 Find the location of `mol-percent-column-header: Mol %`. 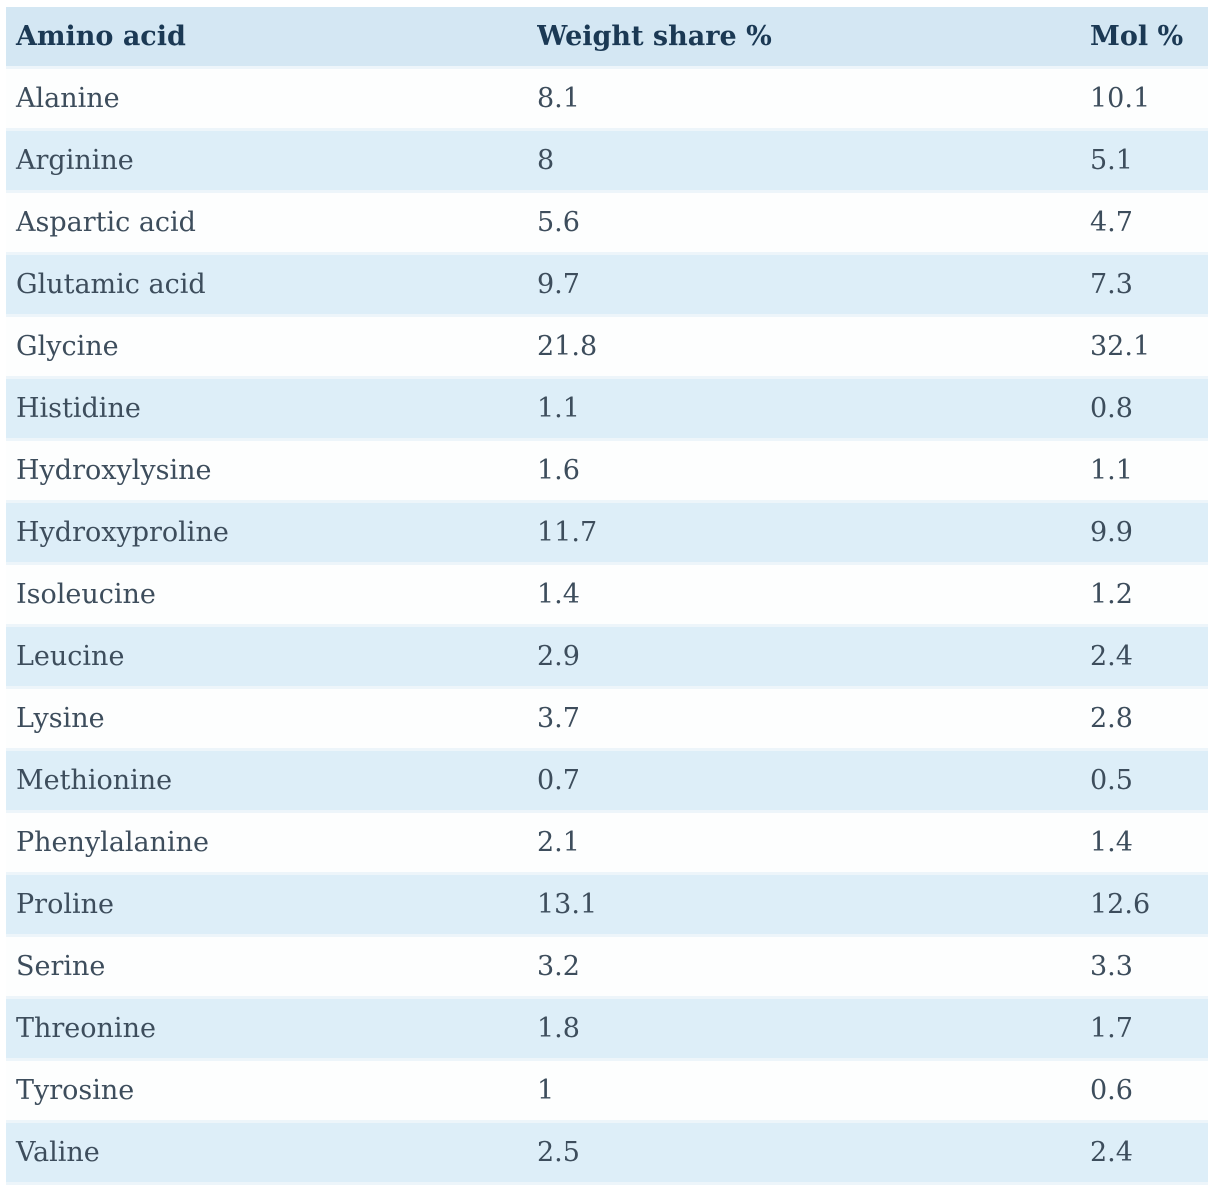

mol-percent-column-header: Mol % is located at coordinates (1149, 38).